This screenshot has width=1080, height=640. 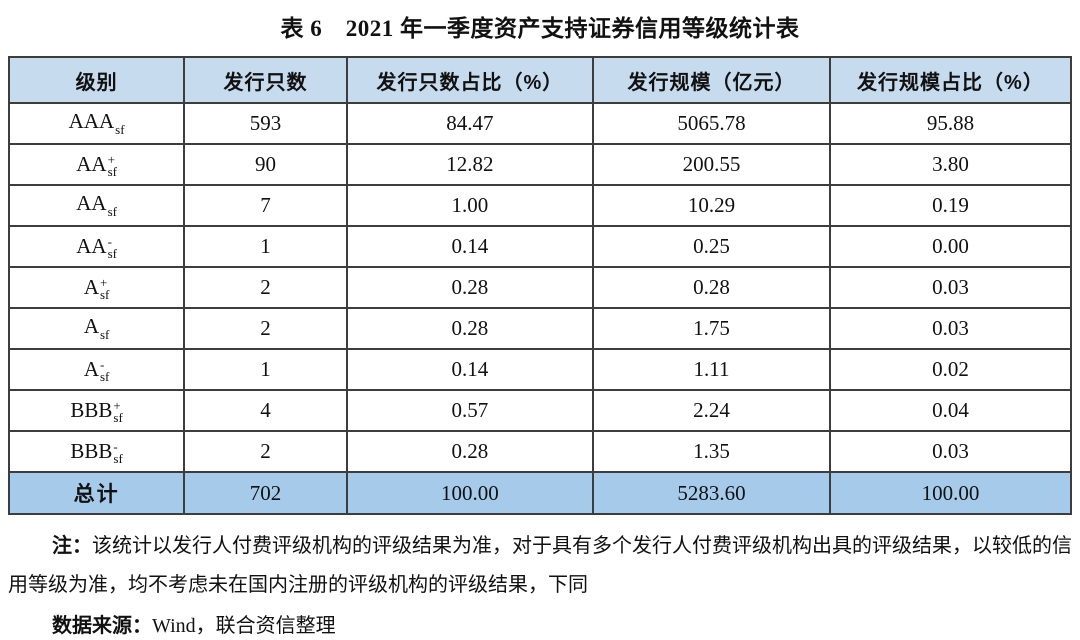 I want to click on table-row: AA - sf 1 0.14 0.25 0.00, so click(x=540, y=246).